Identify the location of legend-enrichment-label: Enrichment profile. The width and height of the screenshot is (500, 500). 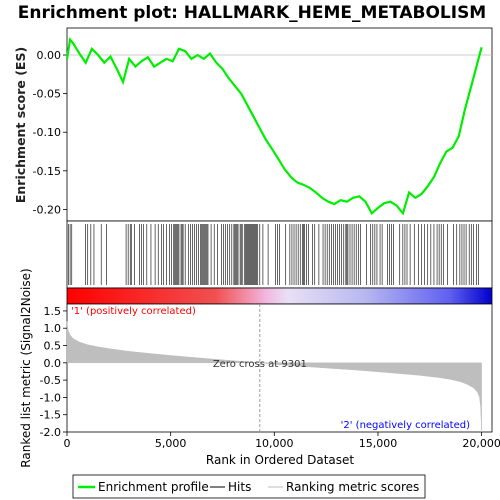
(153, 487).